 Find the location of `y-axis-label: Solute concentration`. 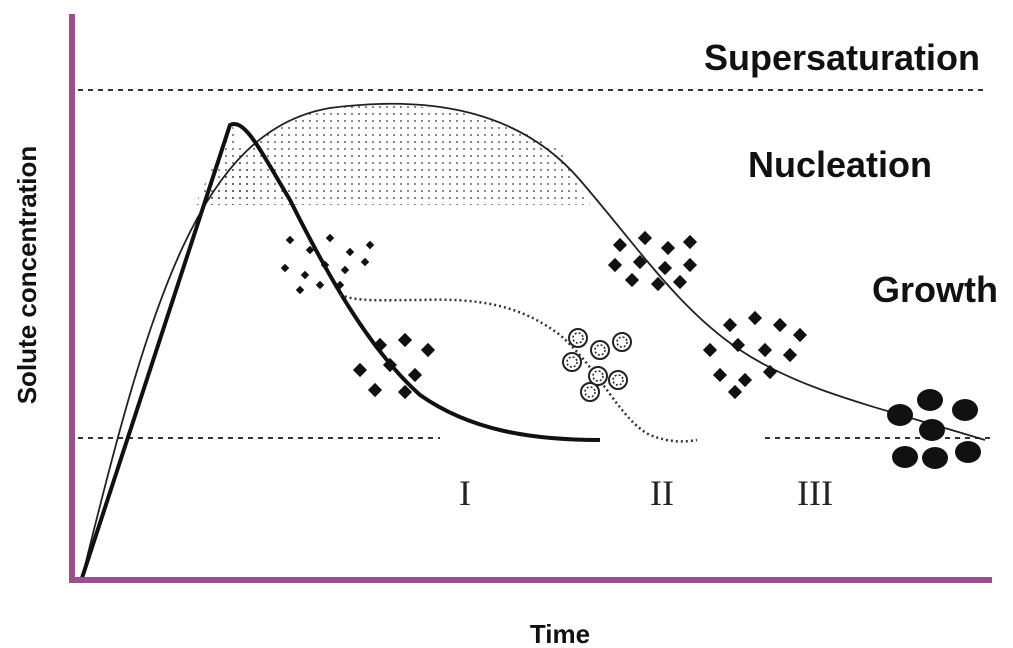

y-axis-label: Solute concentration is located at coordinates (27, 275).